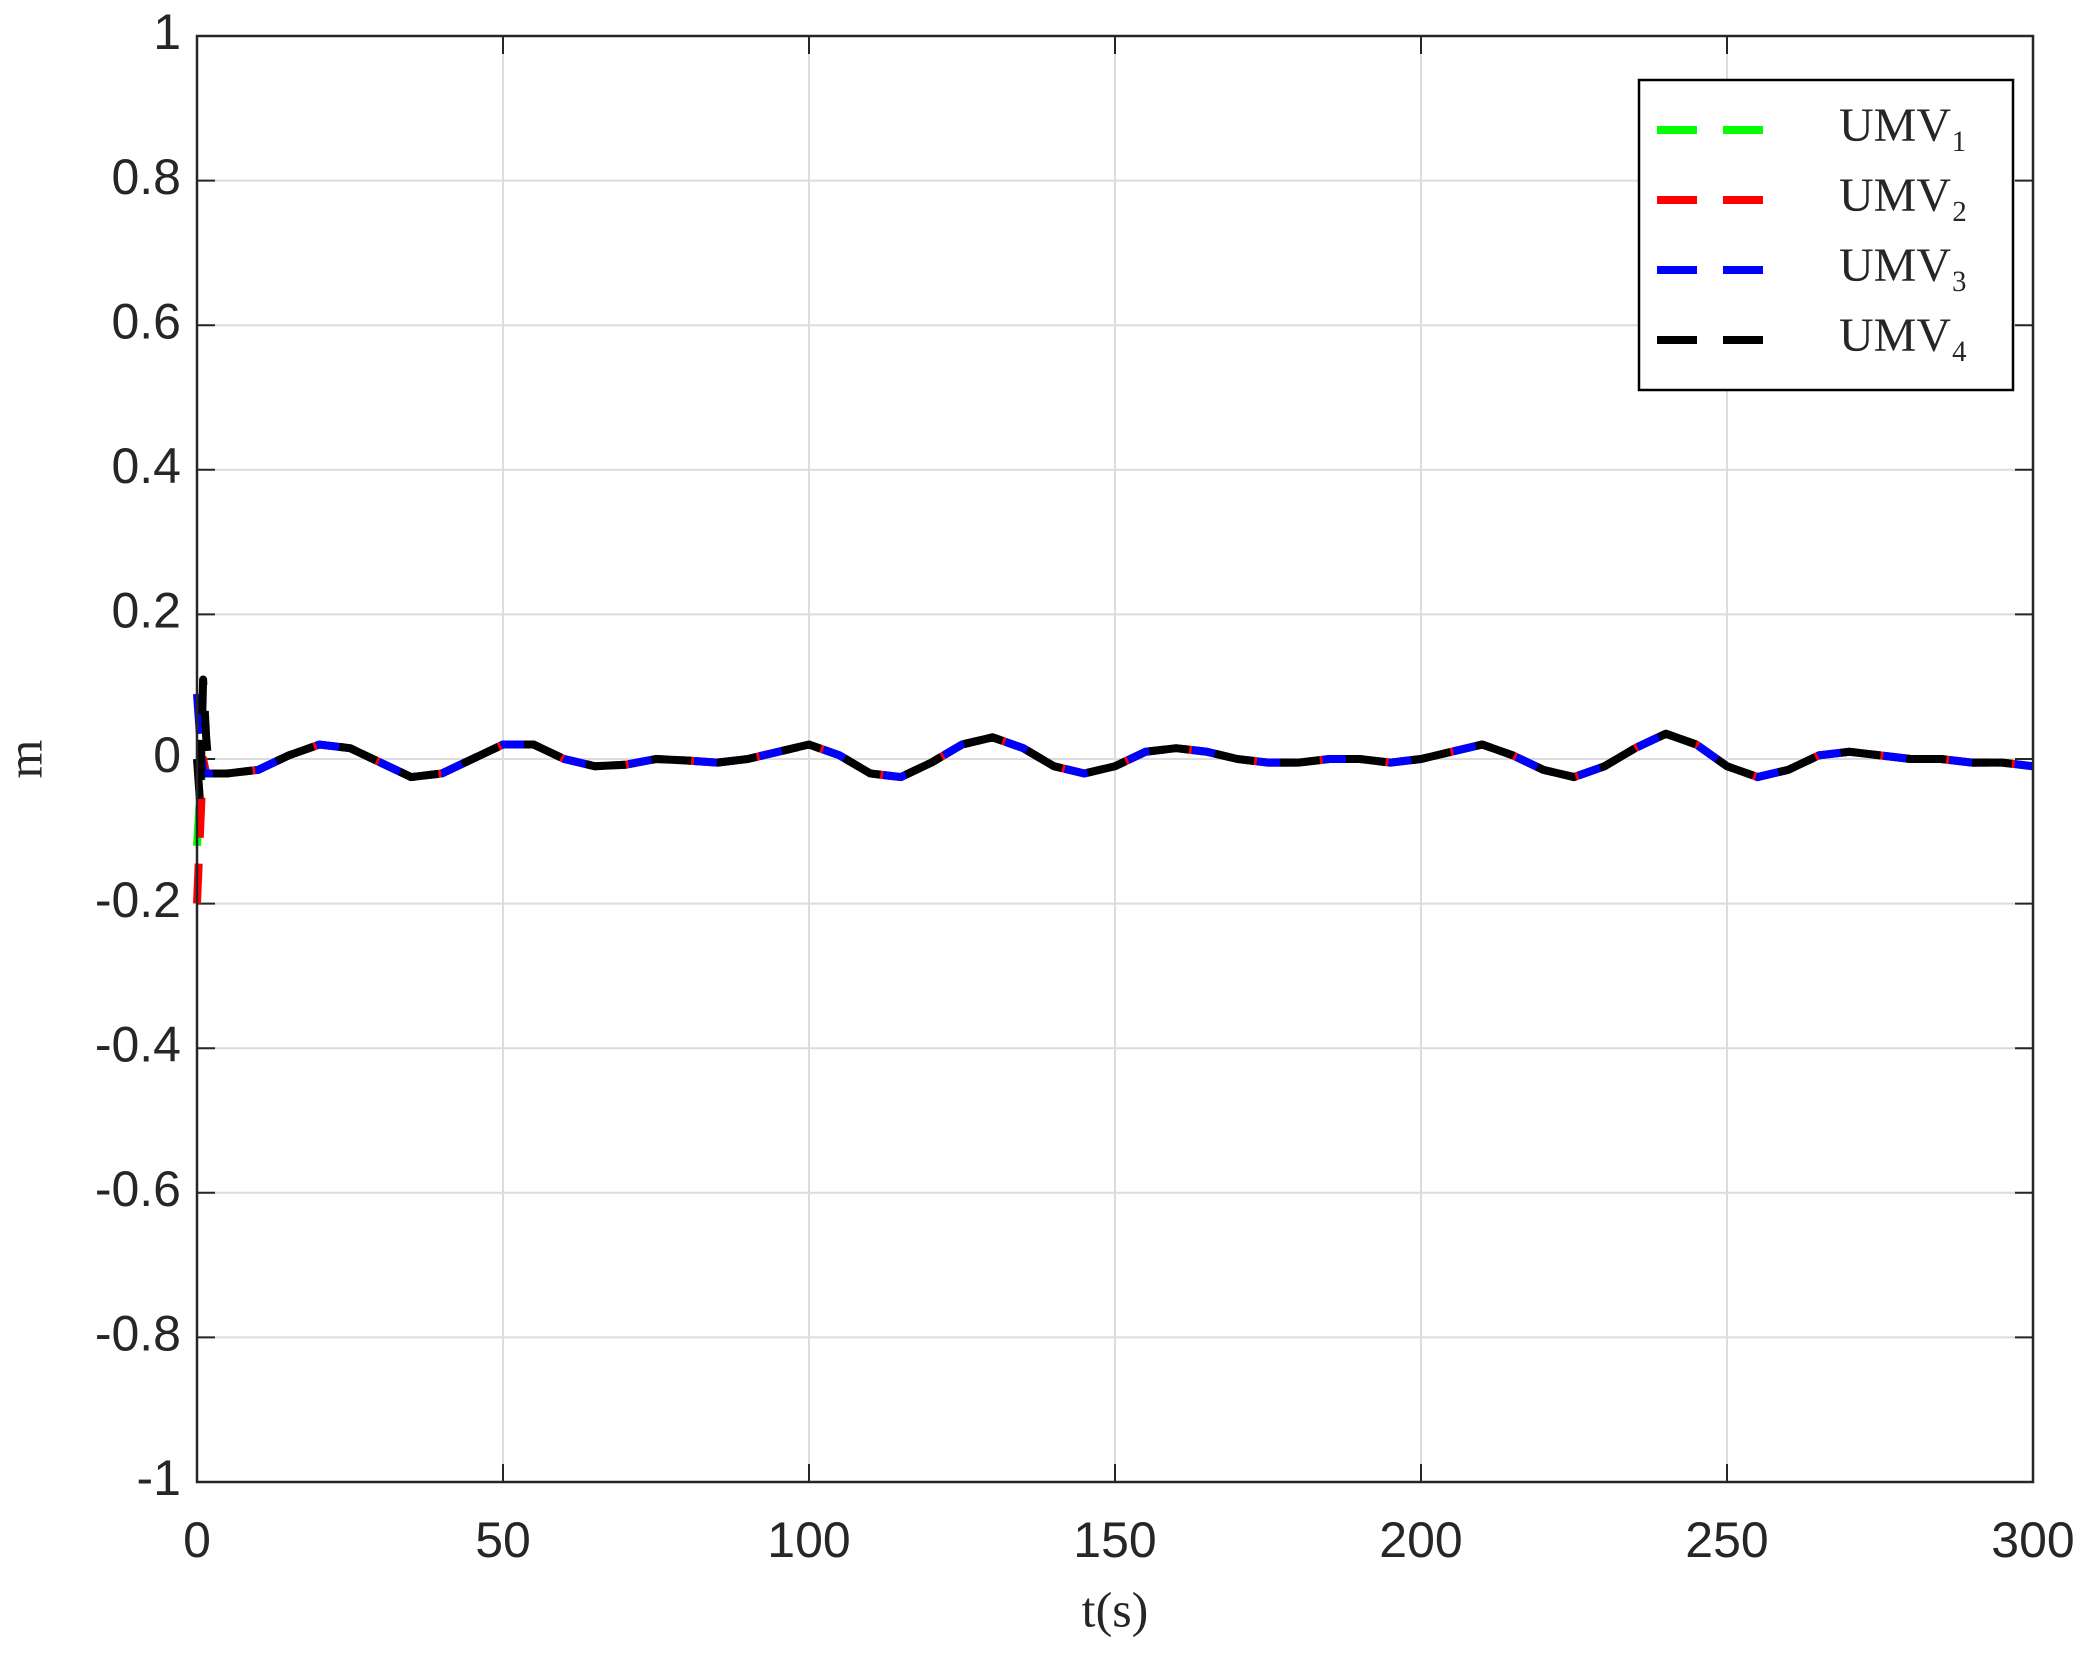  Describe the element at coordinates (167, 32) in the screenshot. I see `y-tick-label: 1` at that location.